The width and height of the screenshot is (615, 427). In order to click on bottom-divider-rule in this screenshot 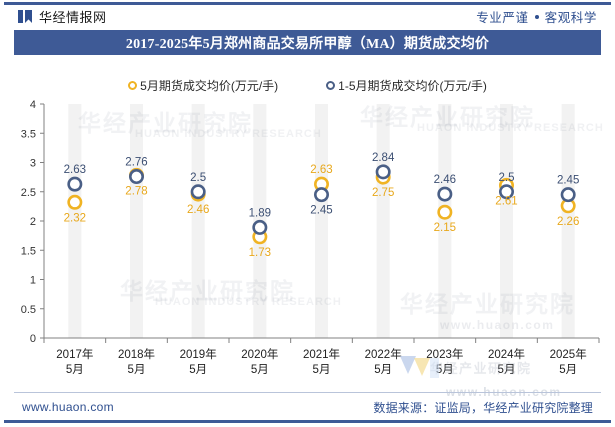, I will do `click(307, 421)`.